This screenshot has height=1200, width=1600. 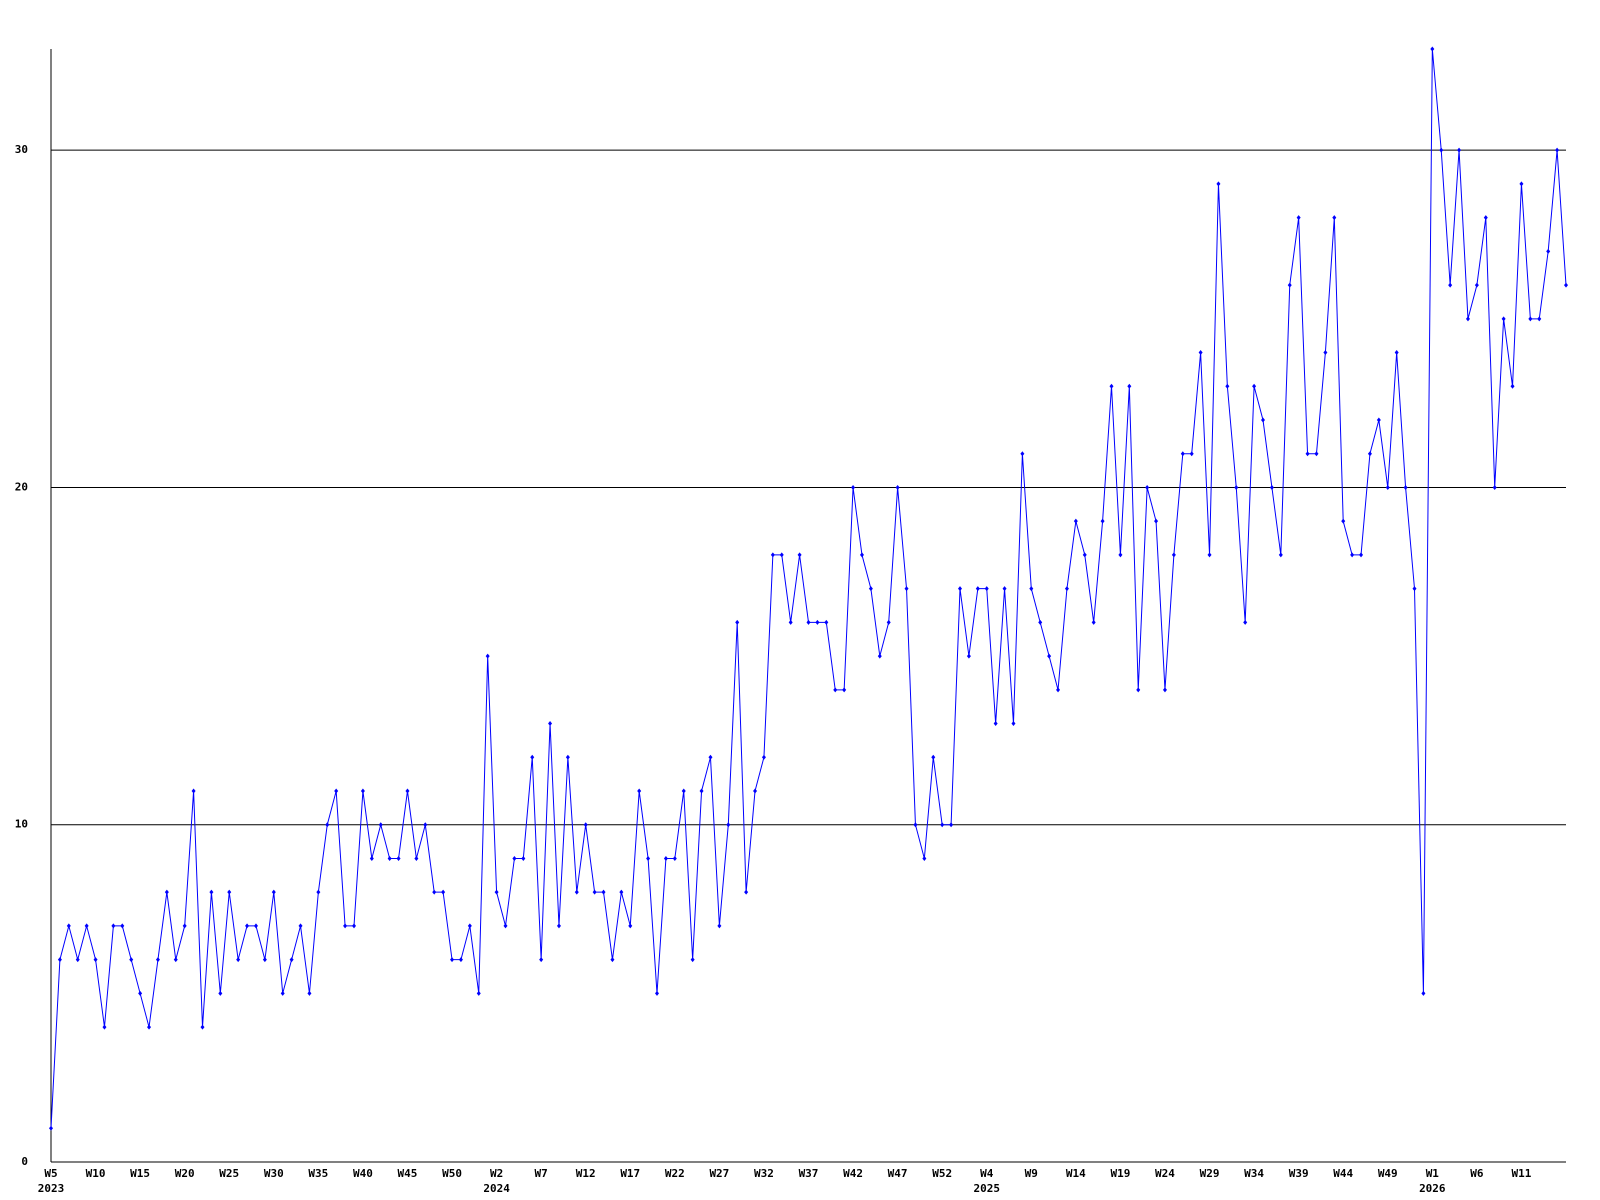 I want to click on x-tick-label: W10, so click(x=96, y=1173).